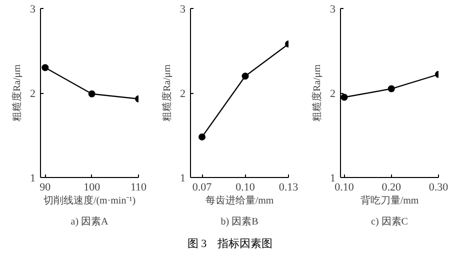 The image size is (458, 261). I want to click on x-axis-title: 切削线速度/(m·min⁻¹), so click(89, 200).